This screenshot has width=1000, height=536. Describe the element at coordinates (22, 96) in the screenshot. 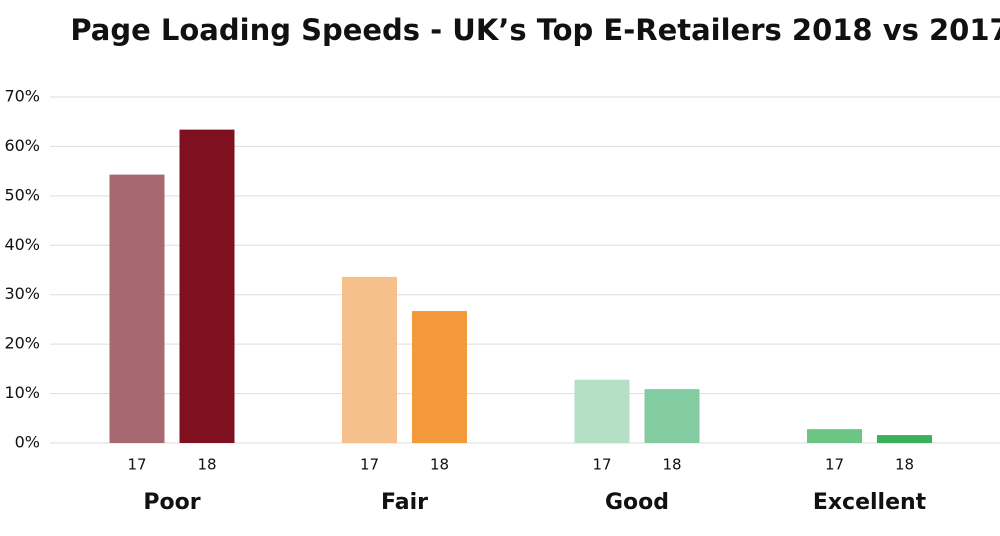

I see `y-tick-label: 70%` at that location.